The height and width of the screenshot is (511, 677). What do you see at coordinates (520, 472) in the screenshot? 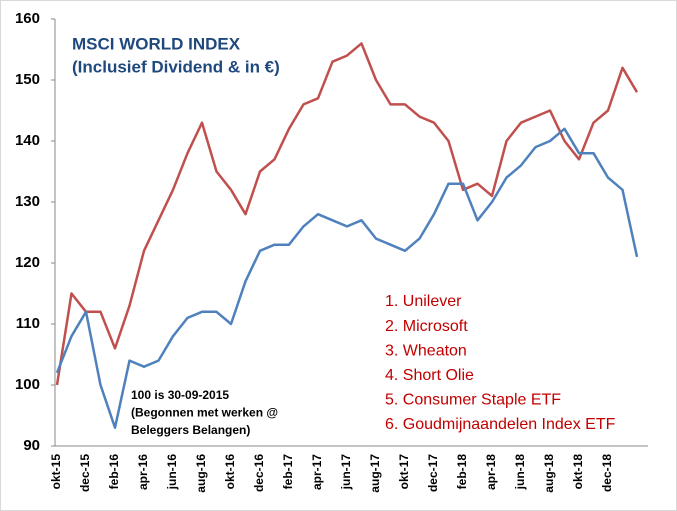
I see `x-tick-label: jun-18` at bounding box center [520, 472].